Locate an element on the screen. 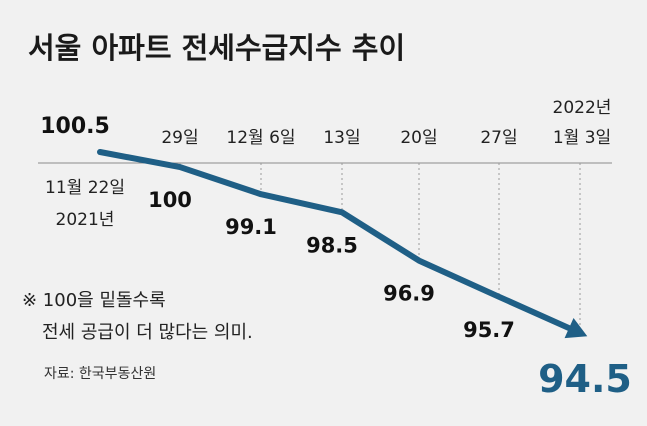 The height and width of the screenshot is (426, 647). data-label: 100 is located at coordinates (170, 200).